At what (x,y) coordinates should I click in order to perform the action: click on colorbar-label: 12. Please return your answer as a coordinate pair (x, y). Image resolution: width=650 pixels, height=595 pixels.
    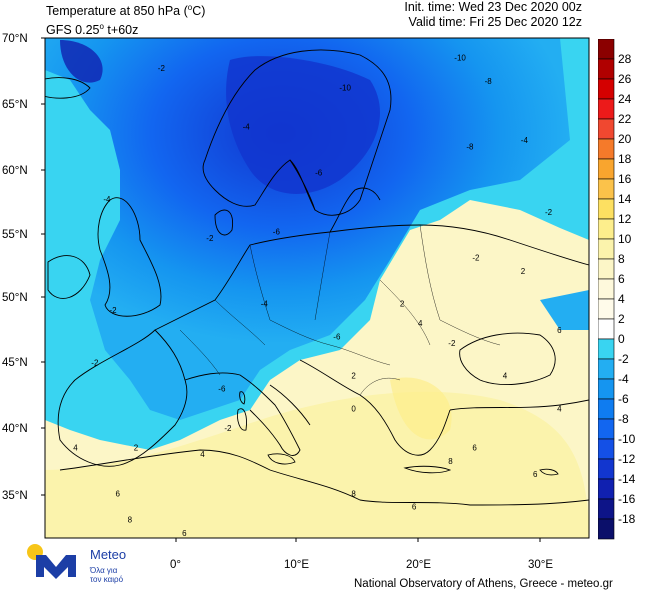
    Looking at the image, I should click on (625, 219).